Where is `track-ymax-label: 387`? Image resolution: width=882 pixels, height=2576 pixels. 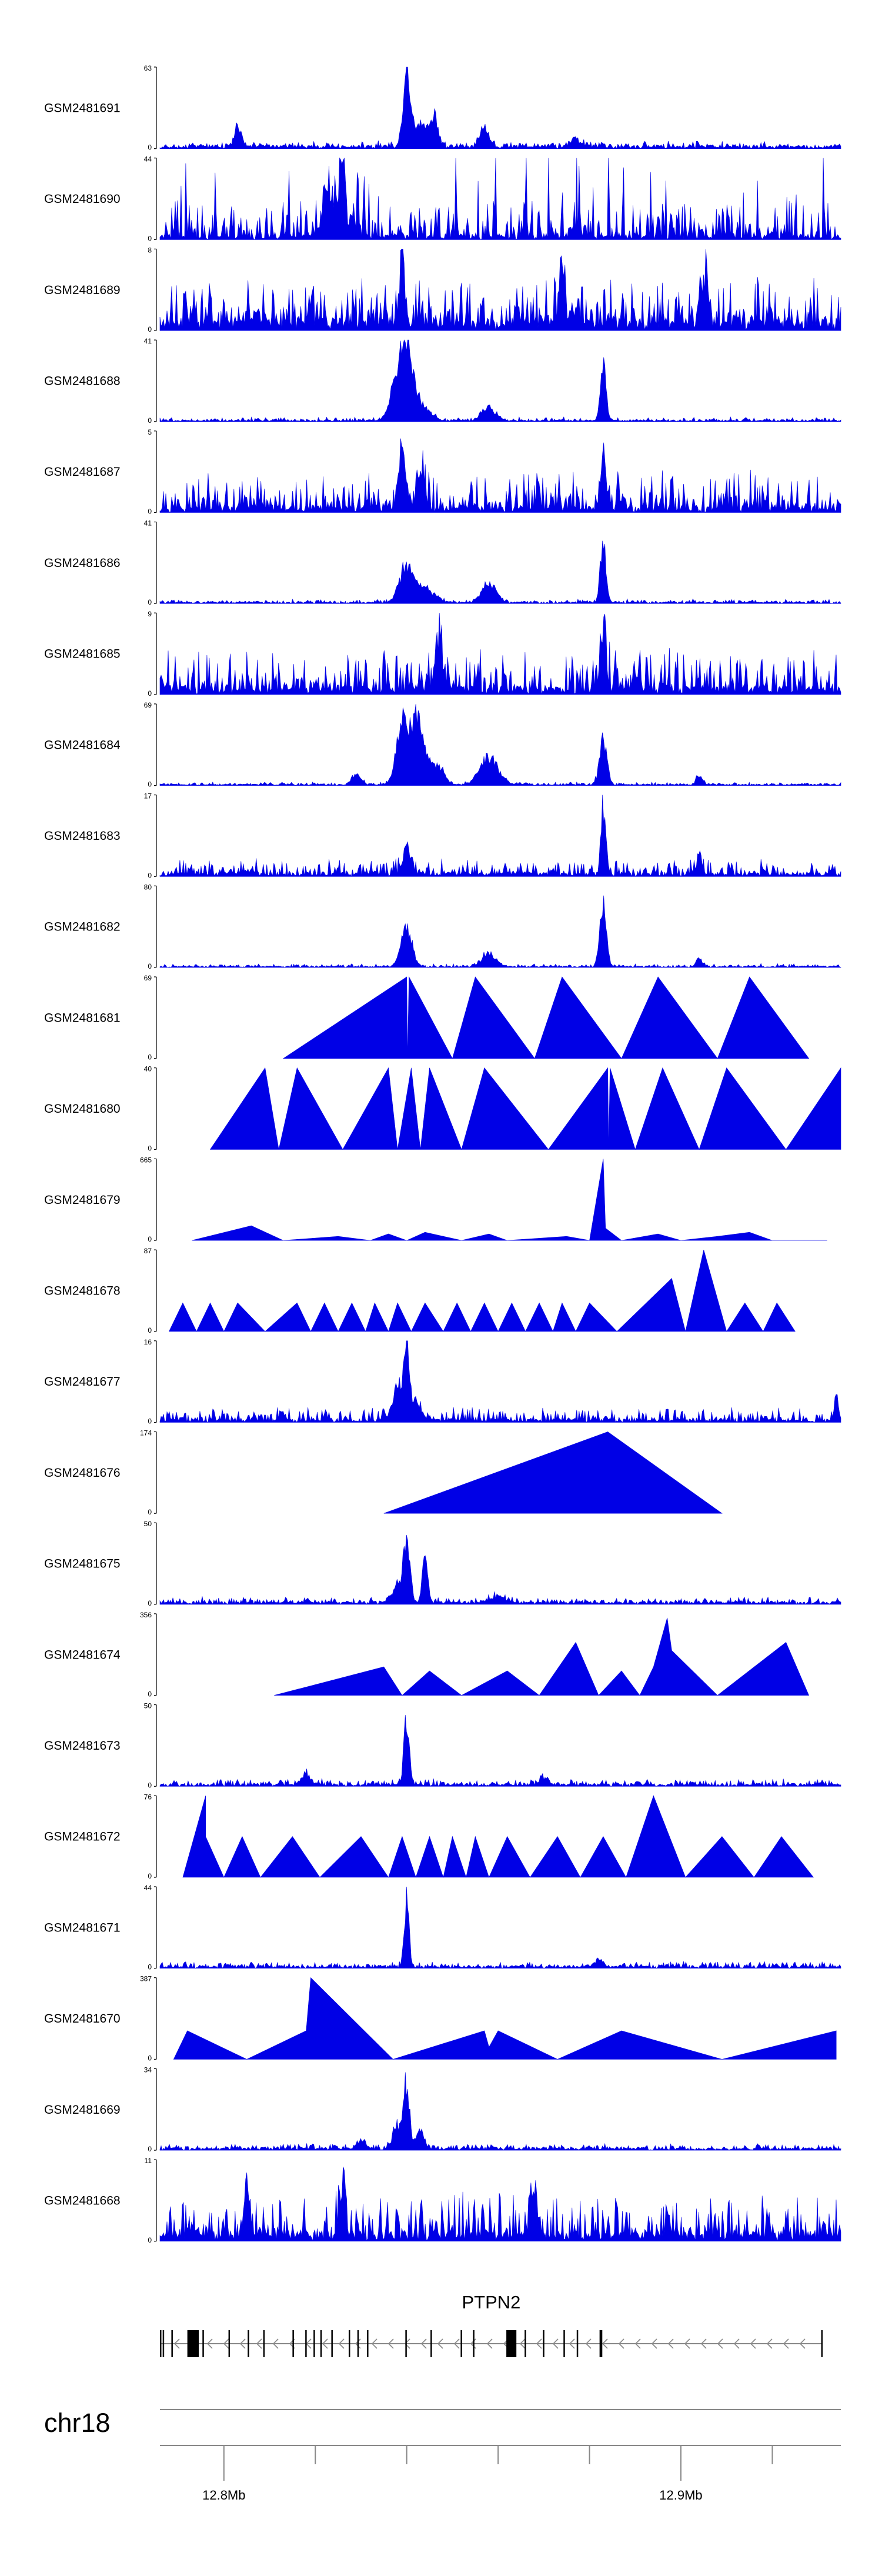
track-ymax-label: 387 is located at coordinates (146, 1979).